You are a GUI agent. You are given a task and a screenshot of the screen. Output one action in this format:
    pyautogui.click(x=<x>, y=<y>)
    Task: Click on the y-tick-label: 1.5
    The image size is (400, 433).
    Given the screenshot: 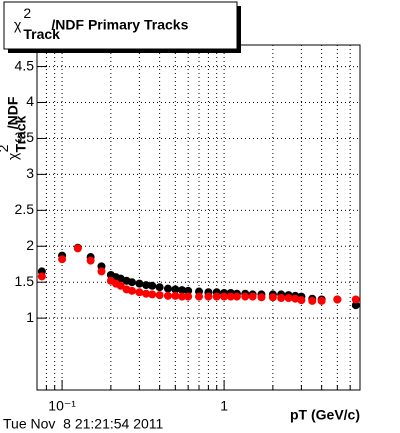 What is the action you would take?
    pyautogui.click(x=25, y=281)
    